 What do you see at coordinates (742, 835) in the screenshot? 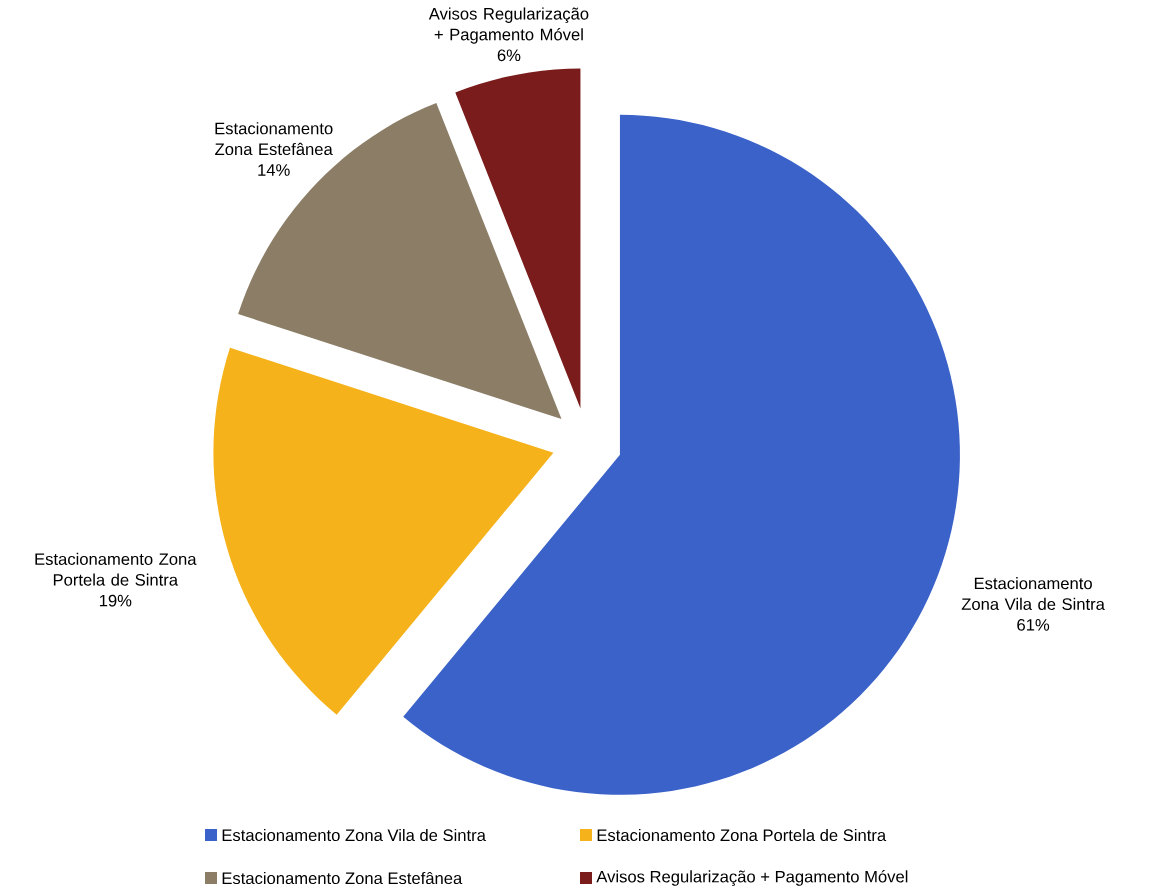
I see `legend-label: Estacionamento Zona Portela de Sintra` at bounding box center [742, 835].